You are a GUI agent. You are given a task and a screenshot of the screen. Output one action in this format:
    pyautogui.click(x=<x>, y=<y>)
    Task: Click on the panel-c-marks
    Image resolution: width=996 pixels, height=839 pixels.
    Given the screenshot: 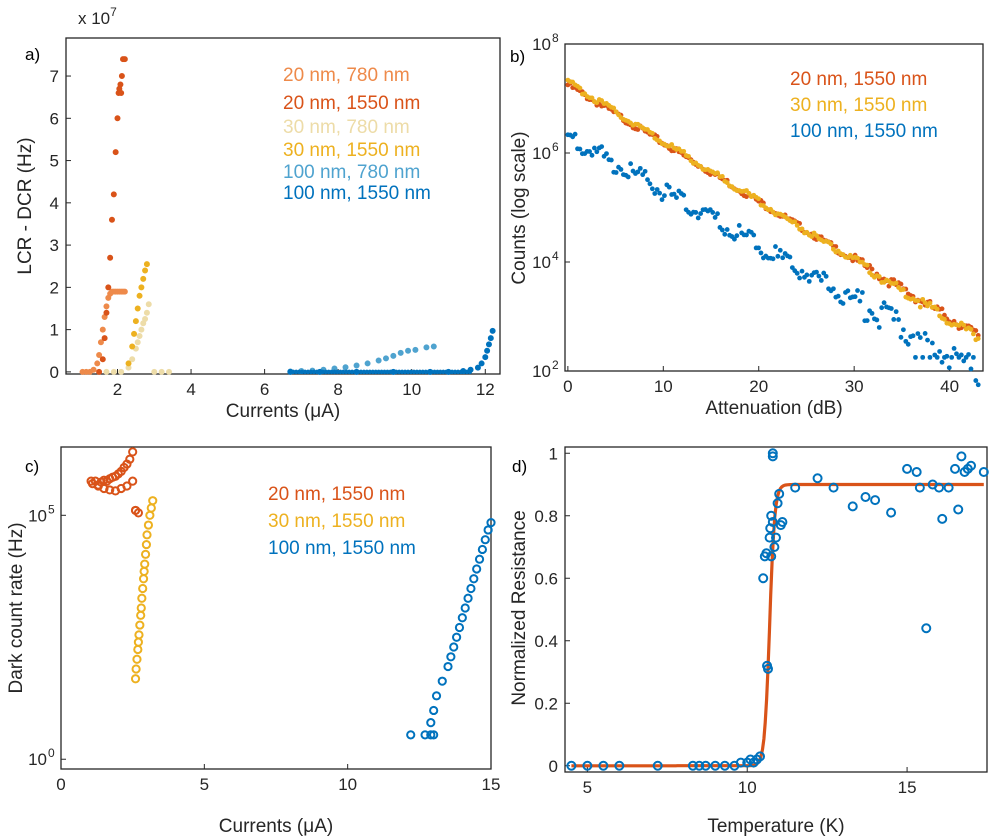 What is the action you would take?
    pyautogui.click(x=291, y=593)
    